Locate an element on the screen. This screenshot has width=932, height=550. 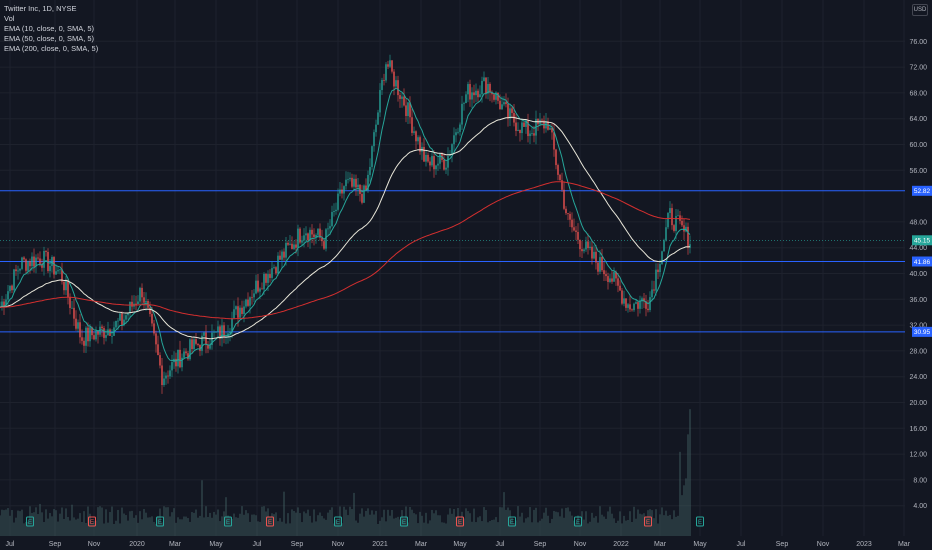
price-tick-label: 60.00 is located at coordinates (918, 145).